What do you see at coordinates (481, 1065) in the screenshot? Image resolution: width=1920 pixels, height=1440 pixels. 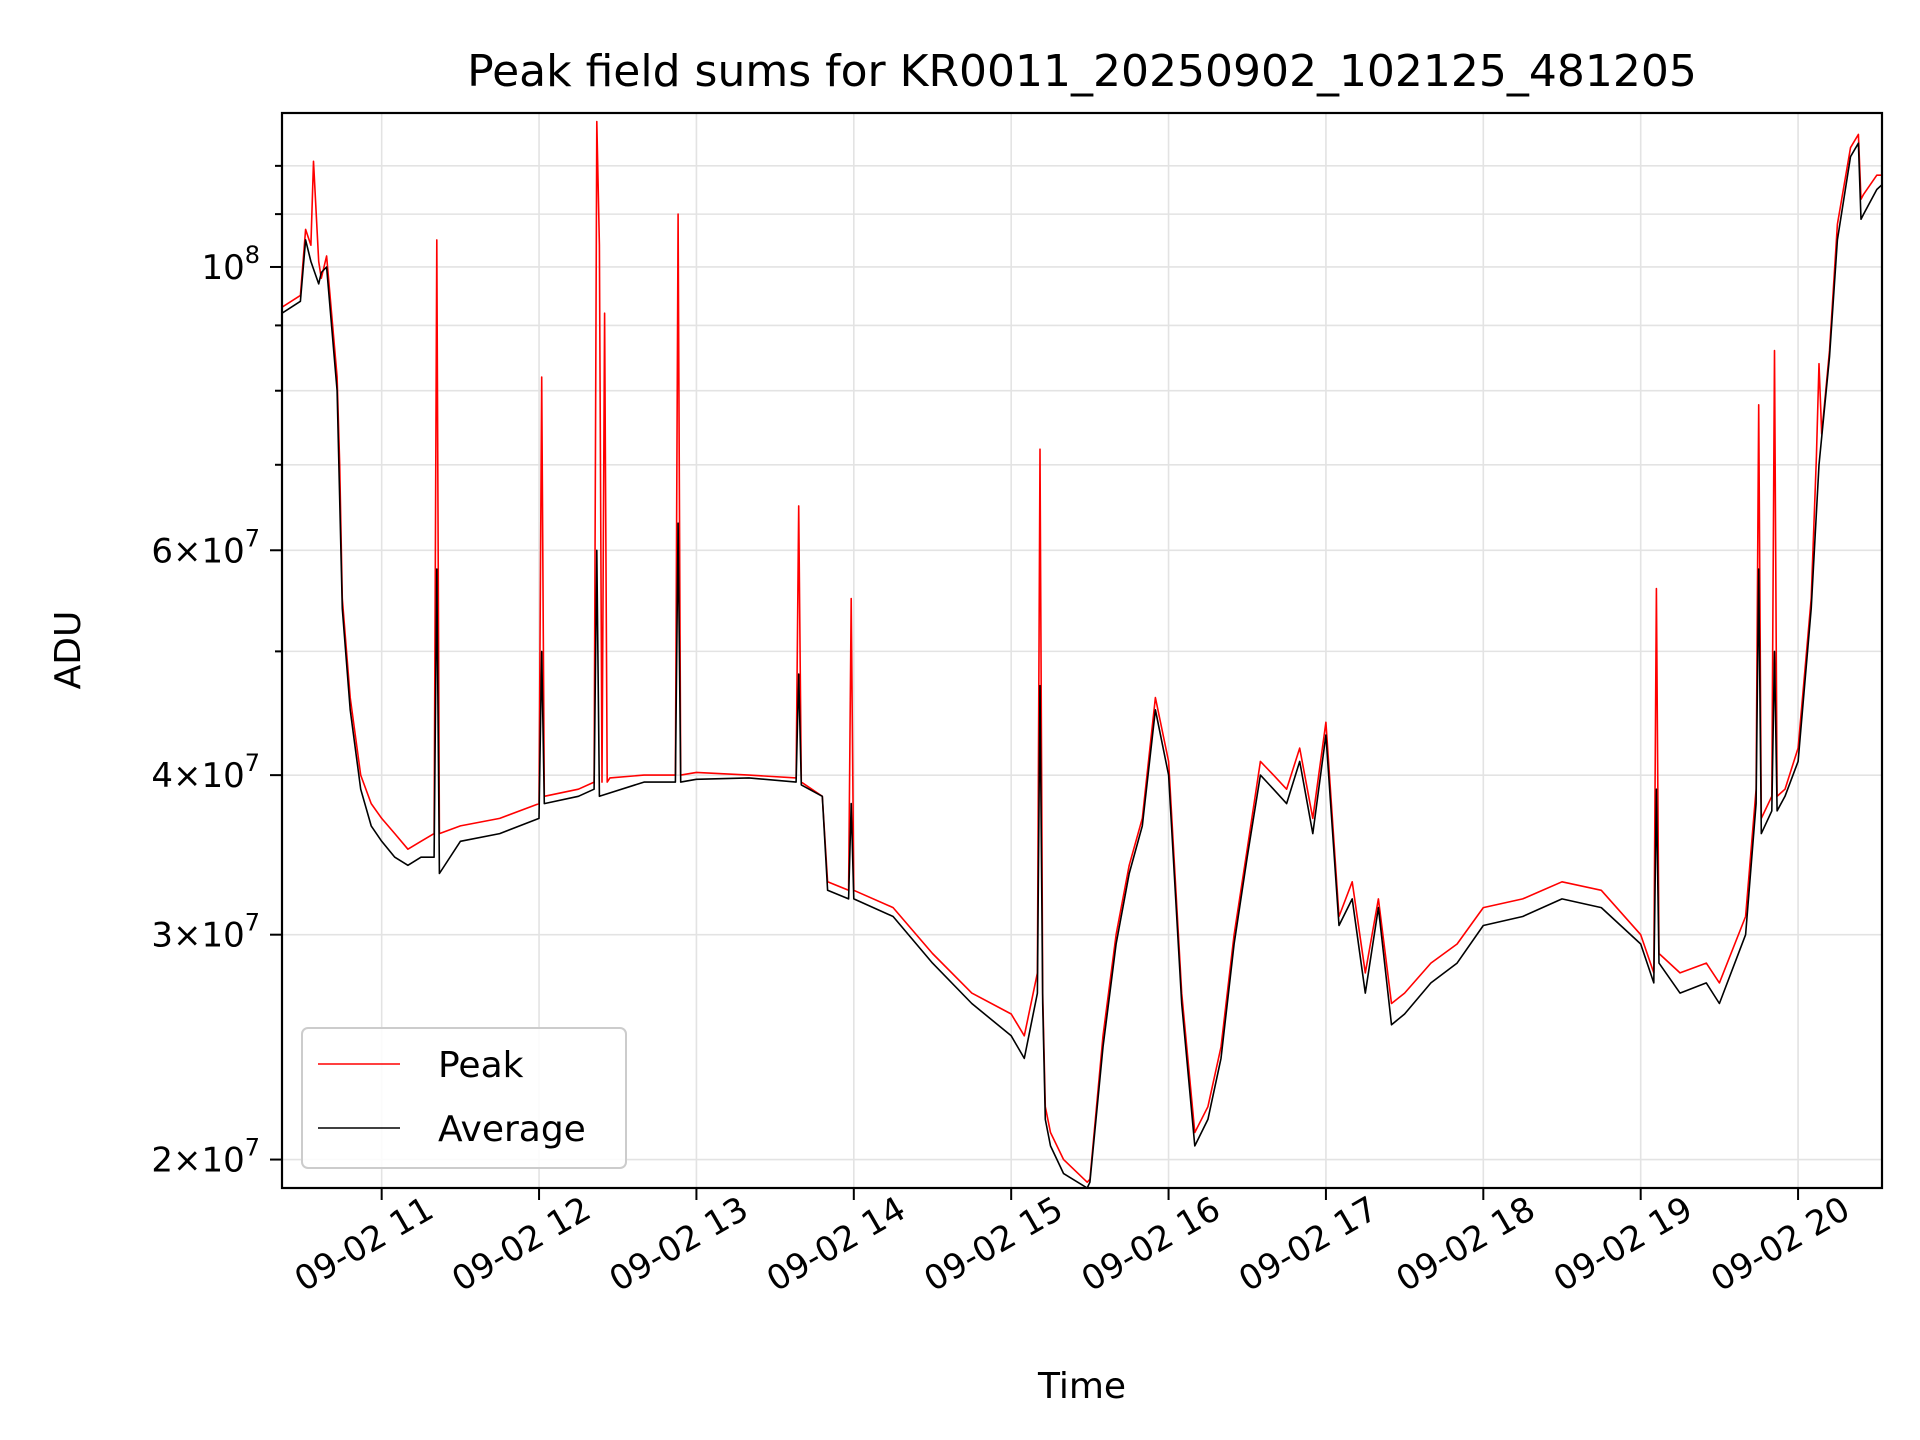 I see `legend-label-peak: Peak` at bounding box center [481, 1065].